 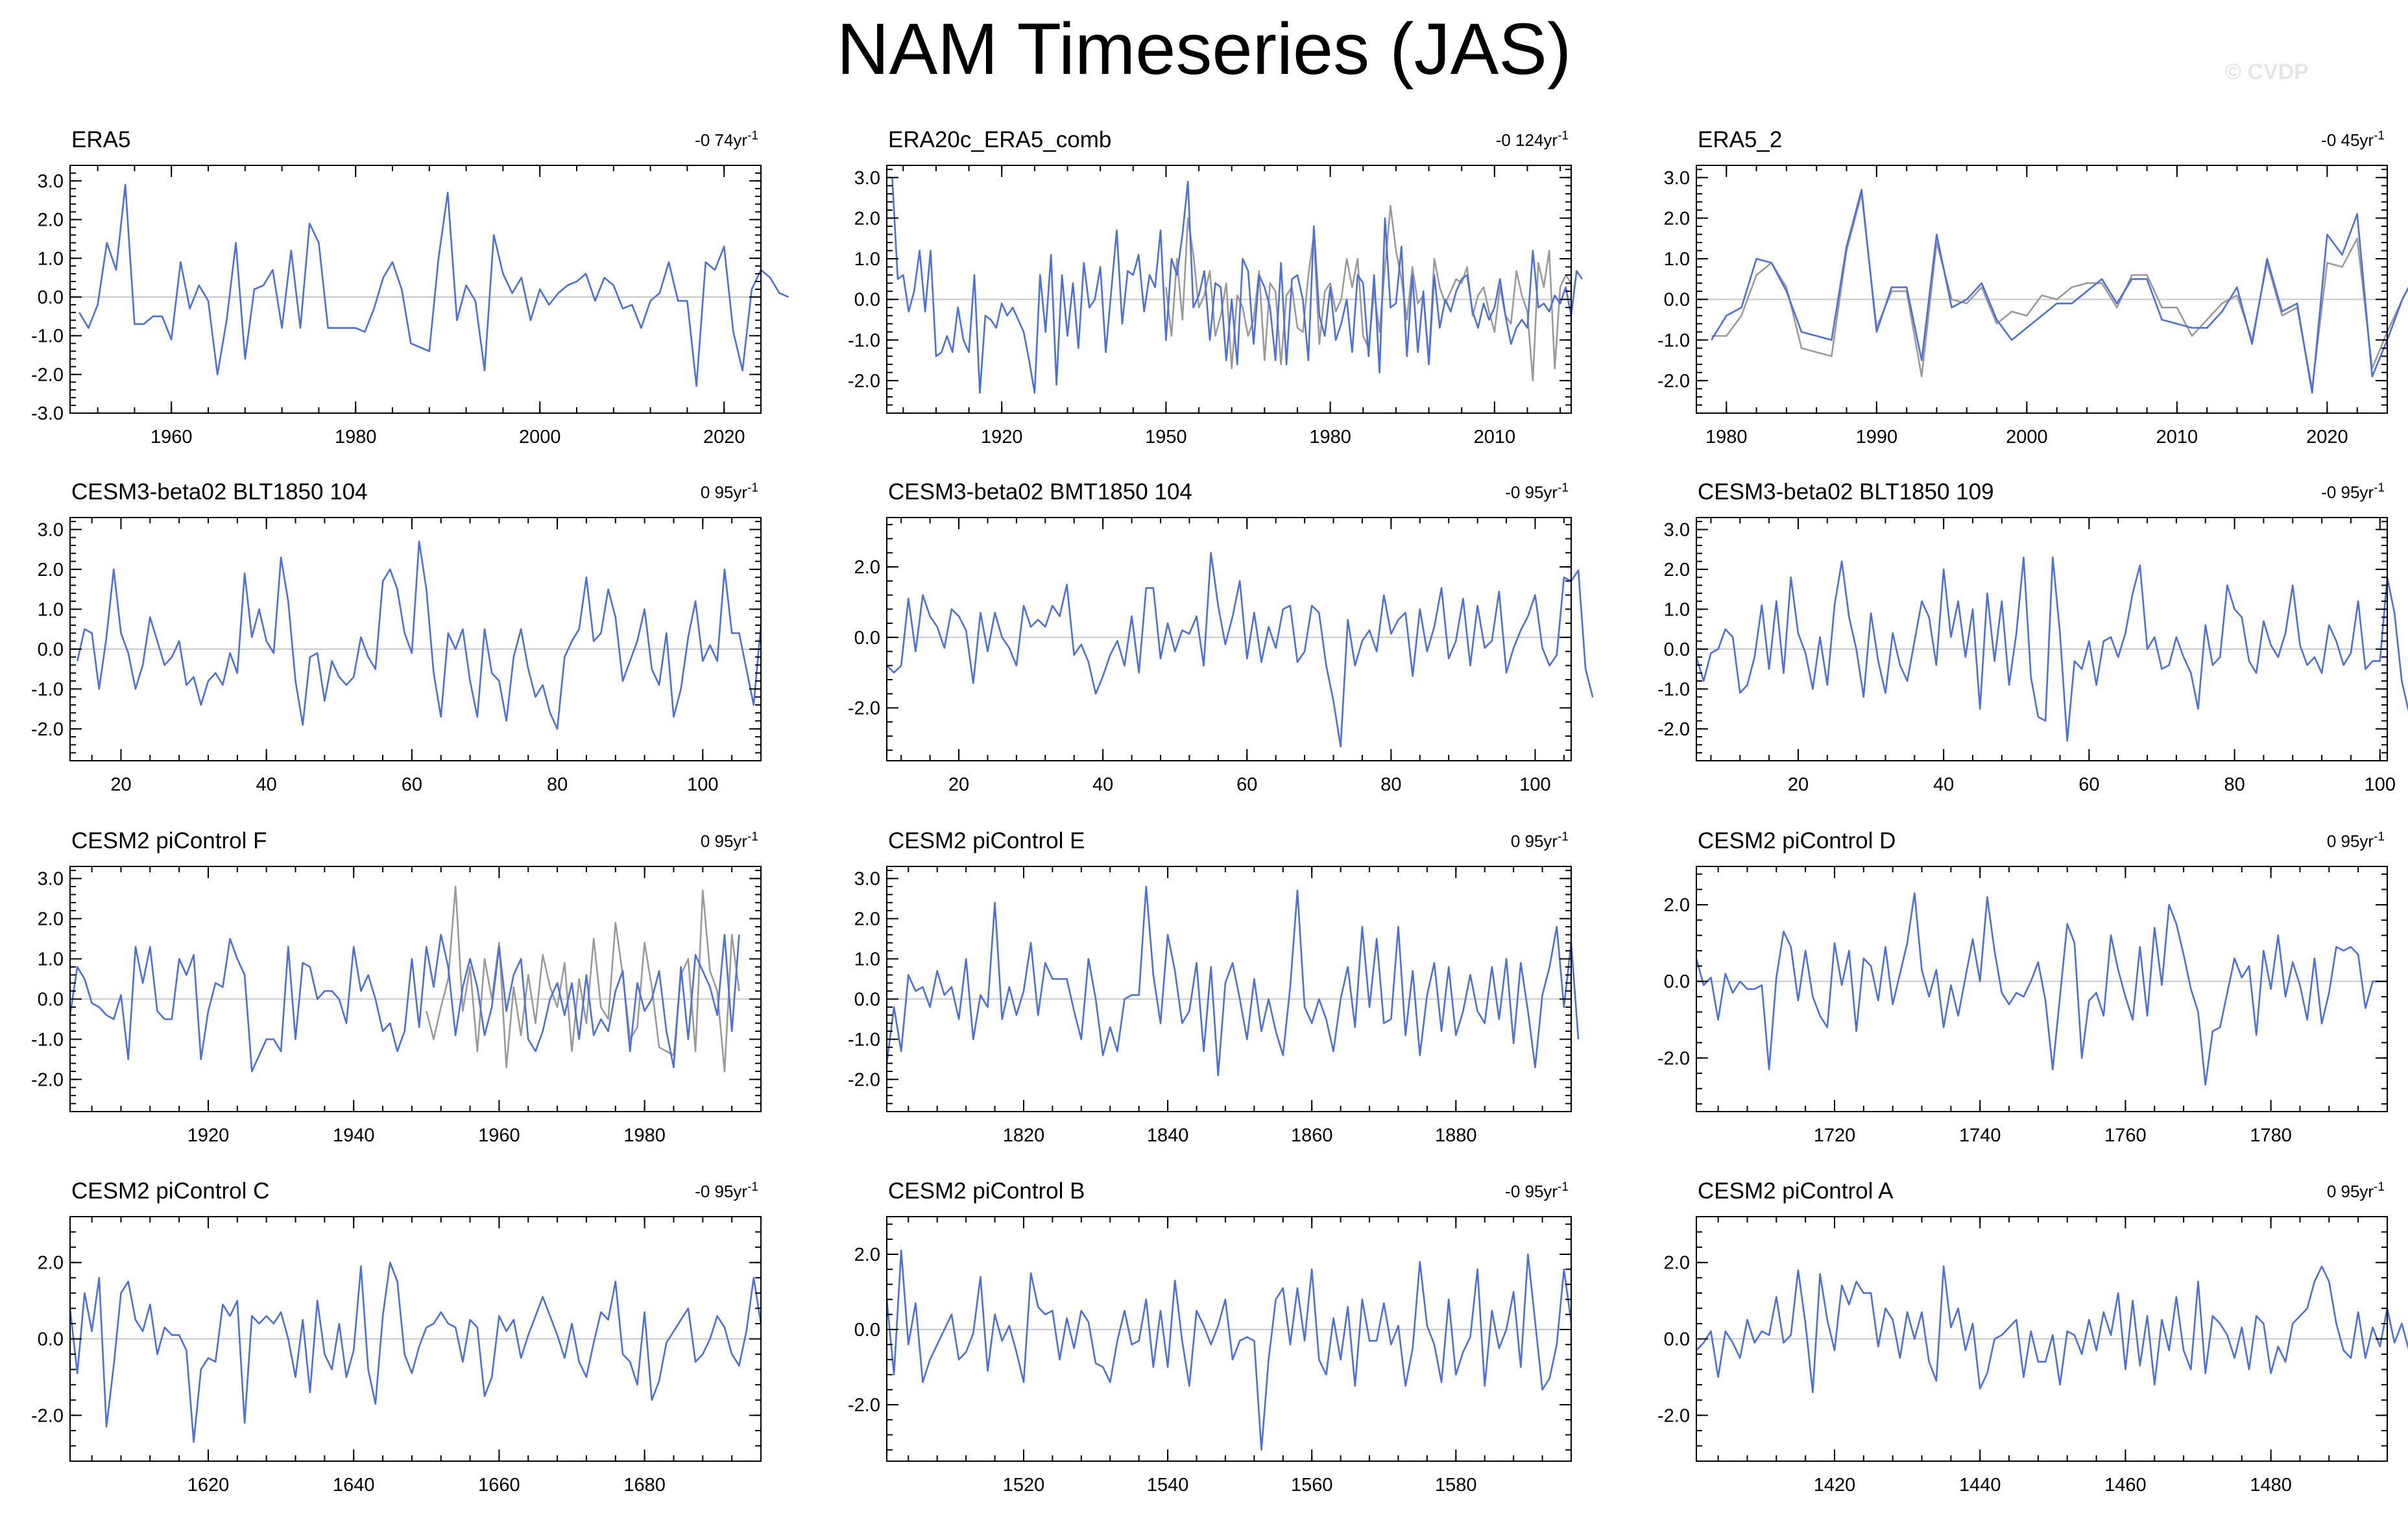 I want to click on panel-title: CESM2 piControl F, so click(x=169, y=840).